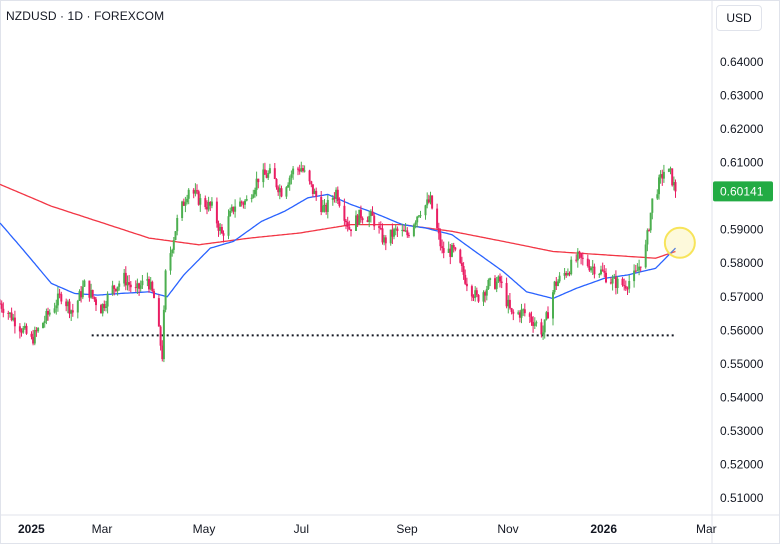 This screenshot has height=544, width=780. I want to click on y-tick-label: 0.52000, so click(742, 465).